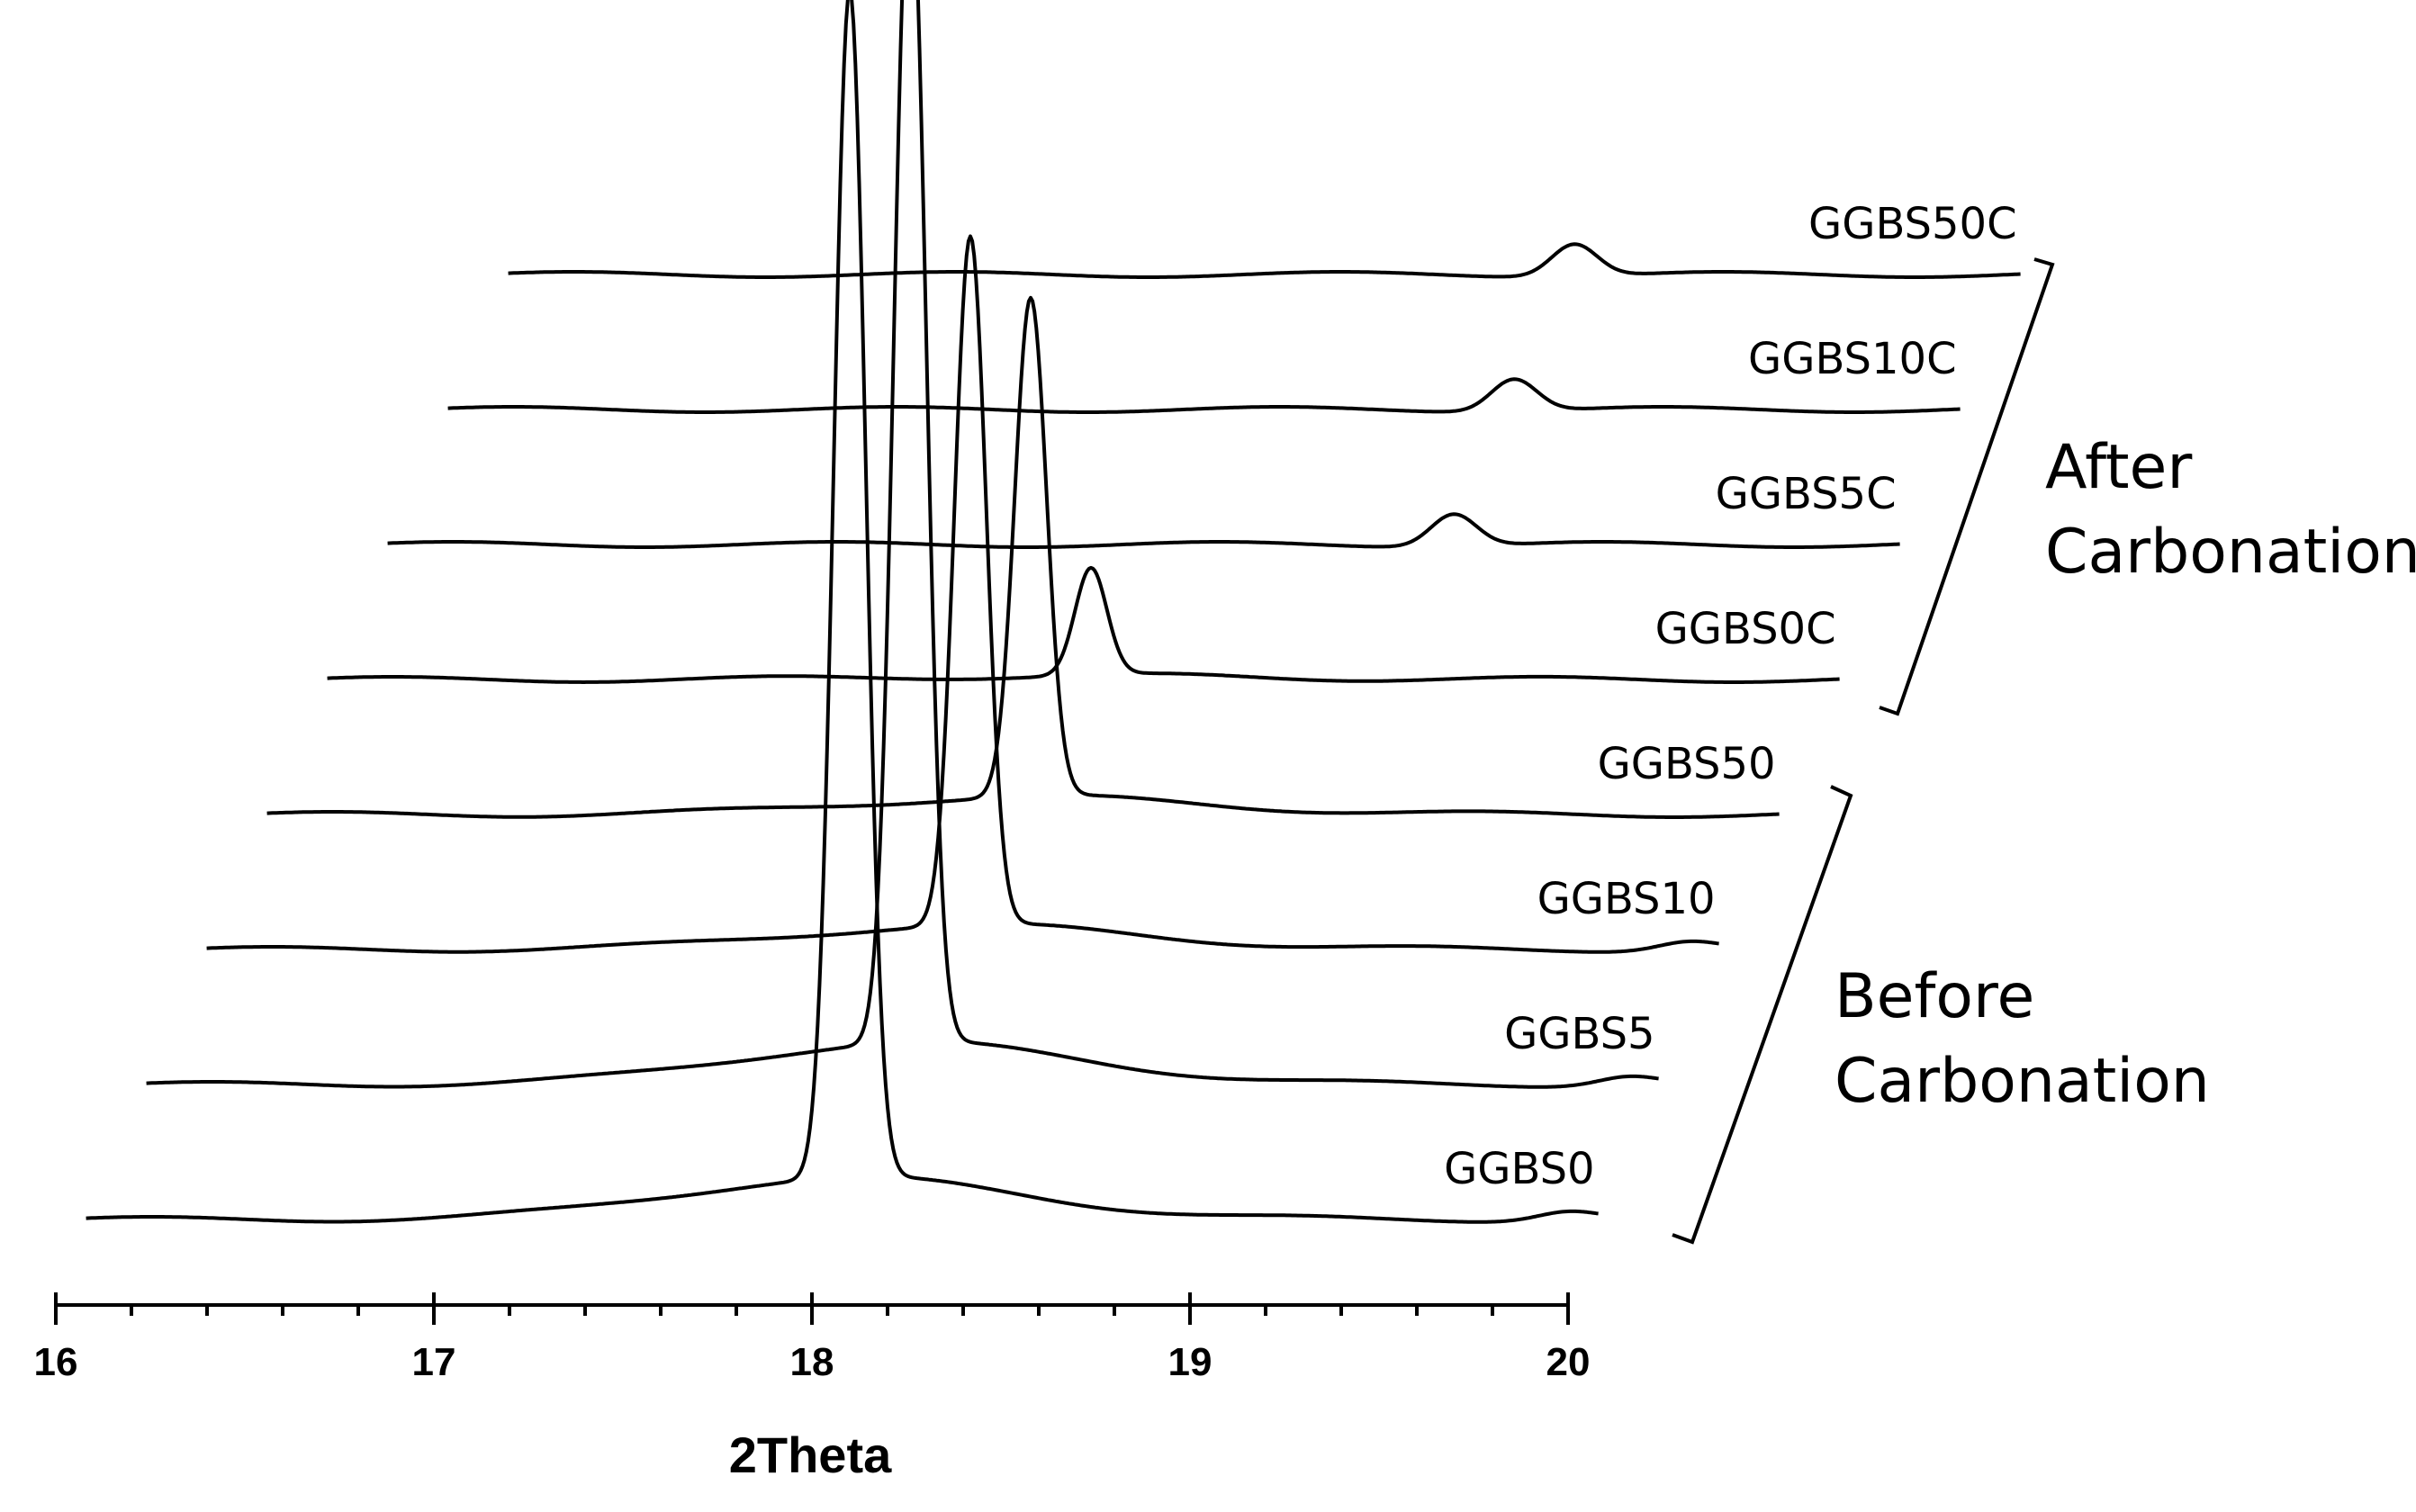 This screenshot has height=1512, width=2416. I want to click on trace-ggbs10c, so click(1204, 395).